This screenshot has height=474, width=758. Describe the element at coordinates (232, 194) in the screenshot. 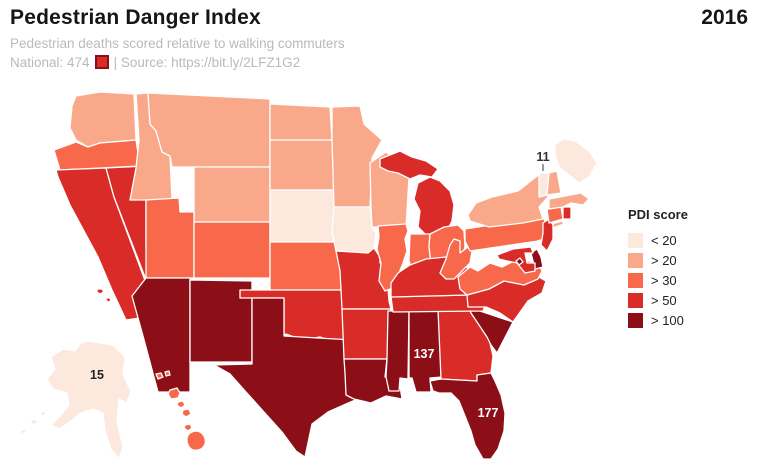

I see `state-wy` at that location.